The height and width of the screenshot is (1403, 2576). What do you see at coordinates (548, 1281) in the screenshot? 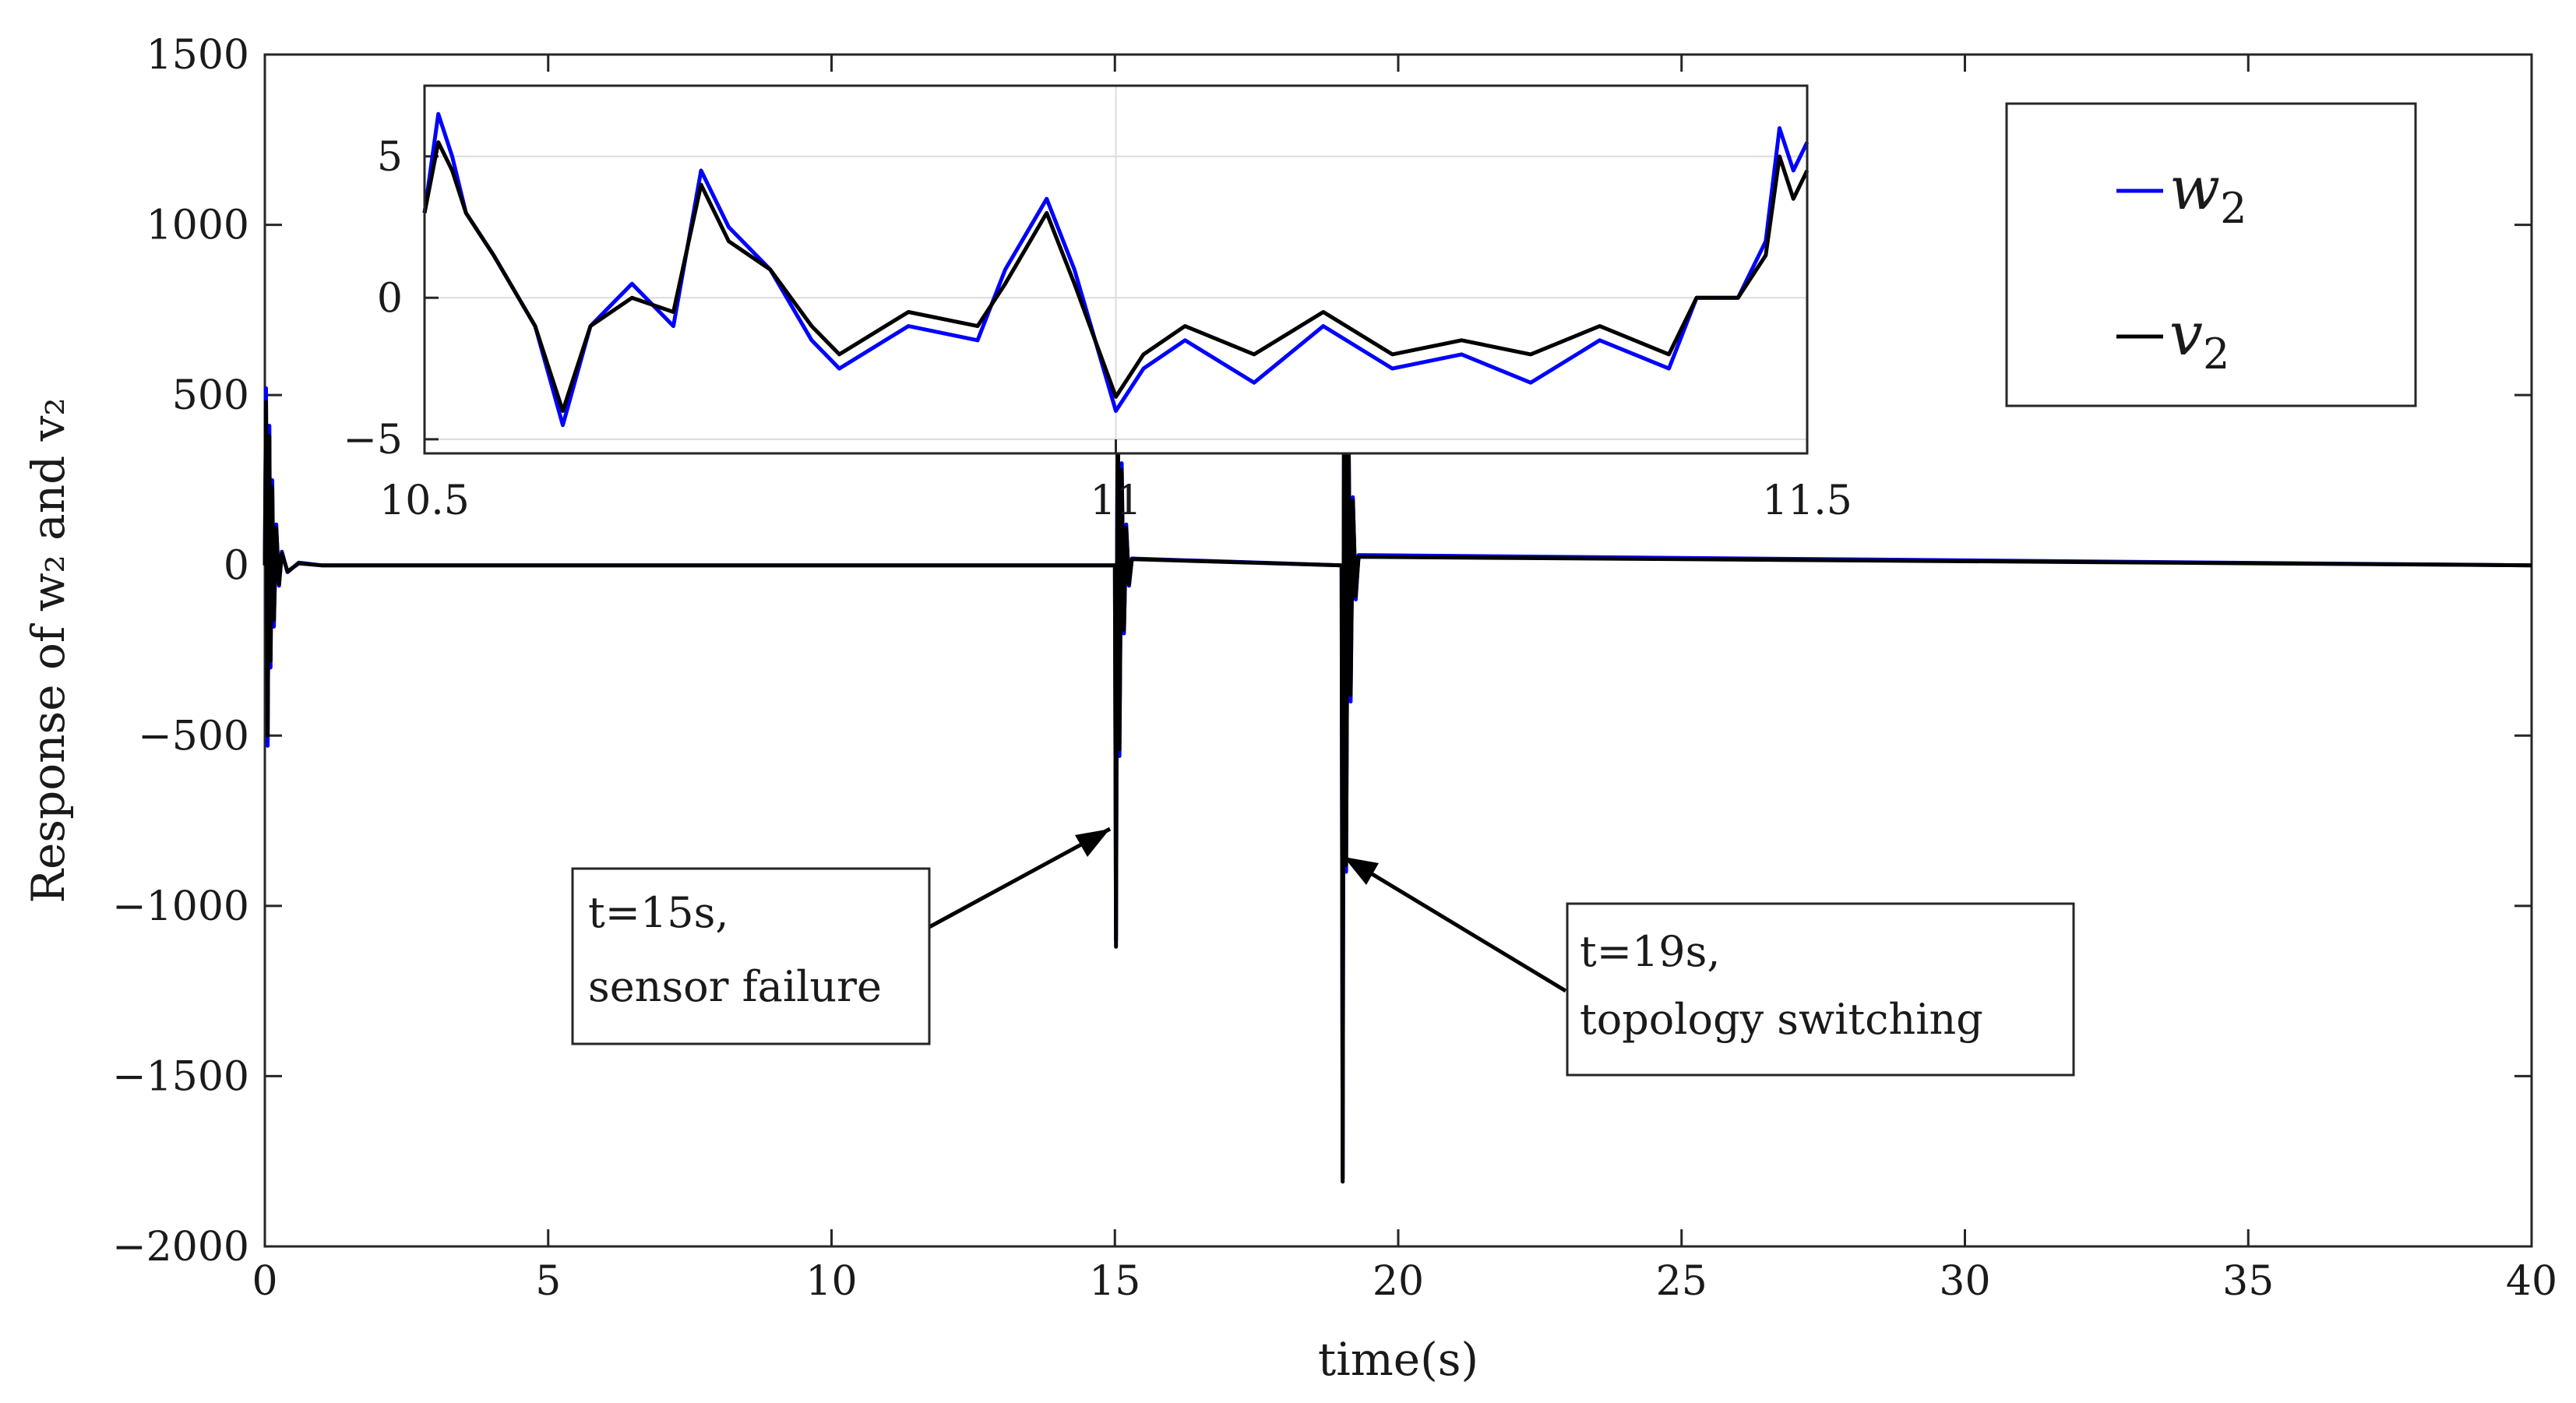
I see `main-x-tick-label: 5` at bounding box center [548, 1281].